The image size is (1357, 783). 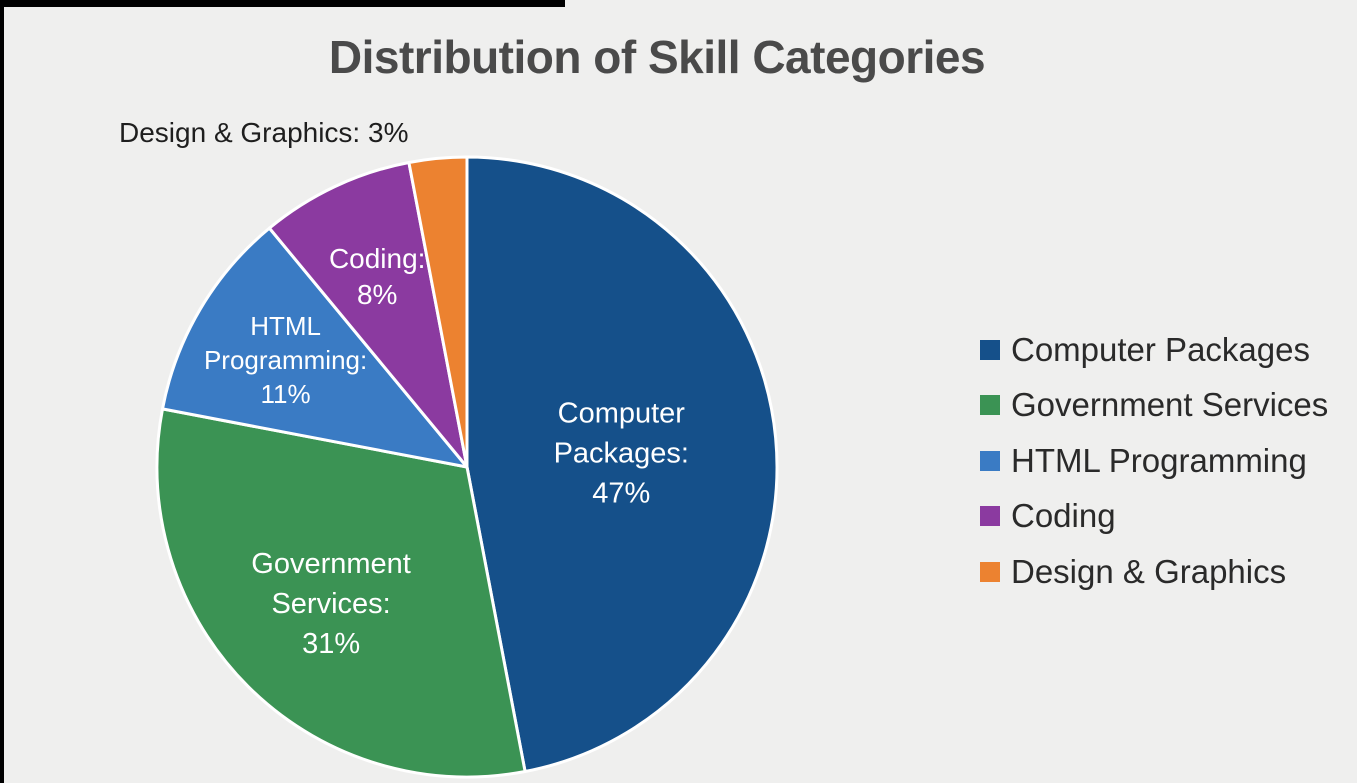 What do you see at coordinates (285, 326) in the screenshot?
I see `slice-label-line: HTML` at bounding box center [285, 326].